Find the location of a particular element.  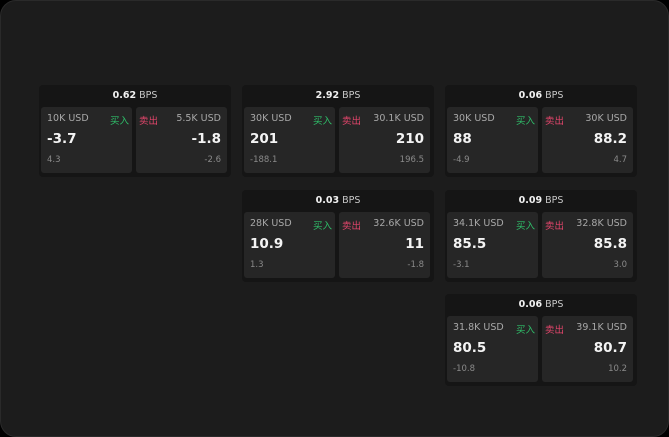

spread-header: 0.03 BPS is located at coordinates (338, 200).